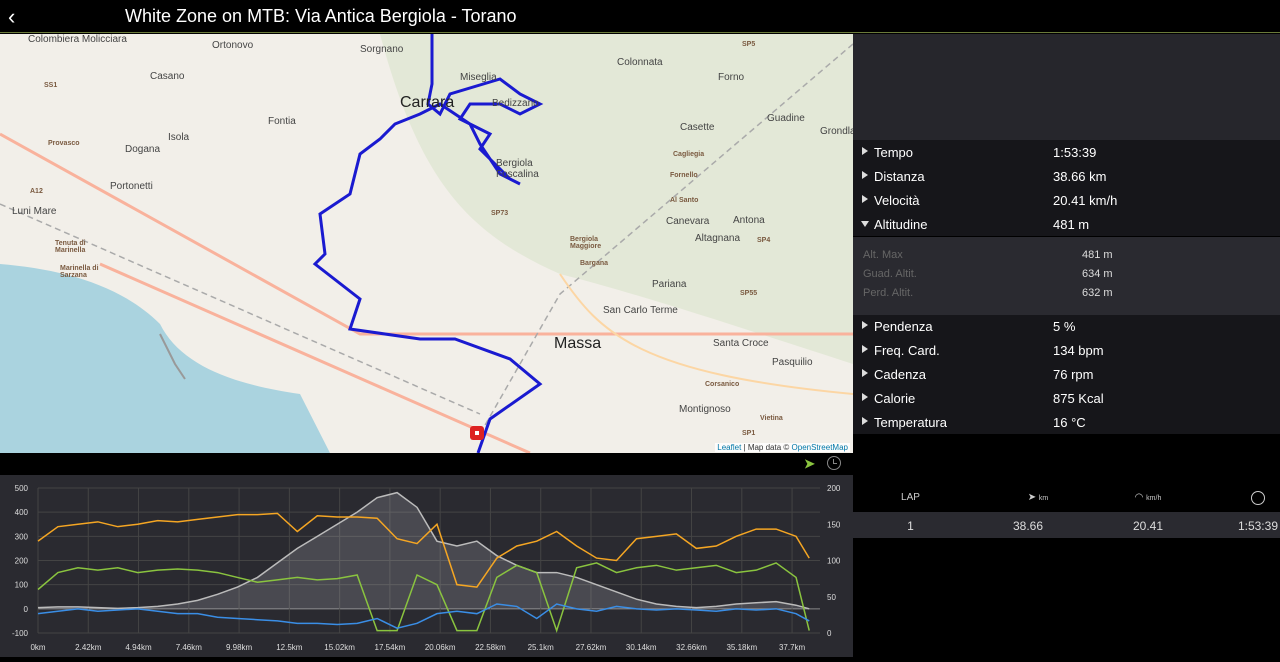 The image size is (1280, 662). I want to click on stat-row-calorie: Calorie 875 Kcal, so click(1066, 398).